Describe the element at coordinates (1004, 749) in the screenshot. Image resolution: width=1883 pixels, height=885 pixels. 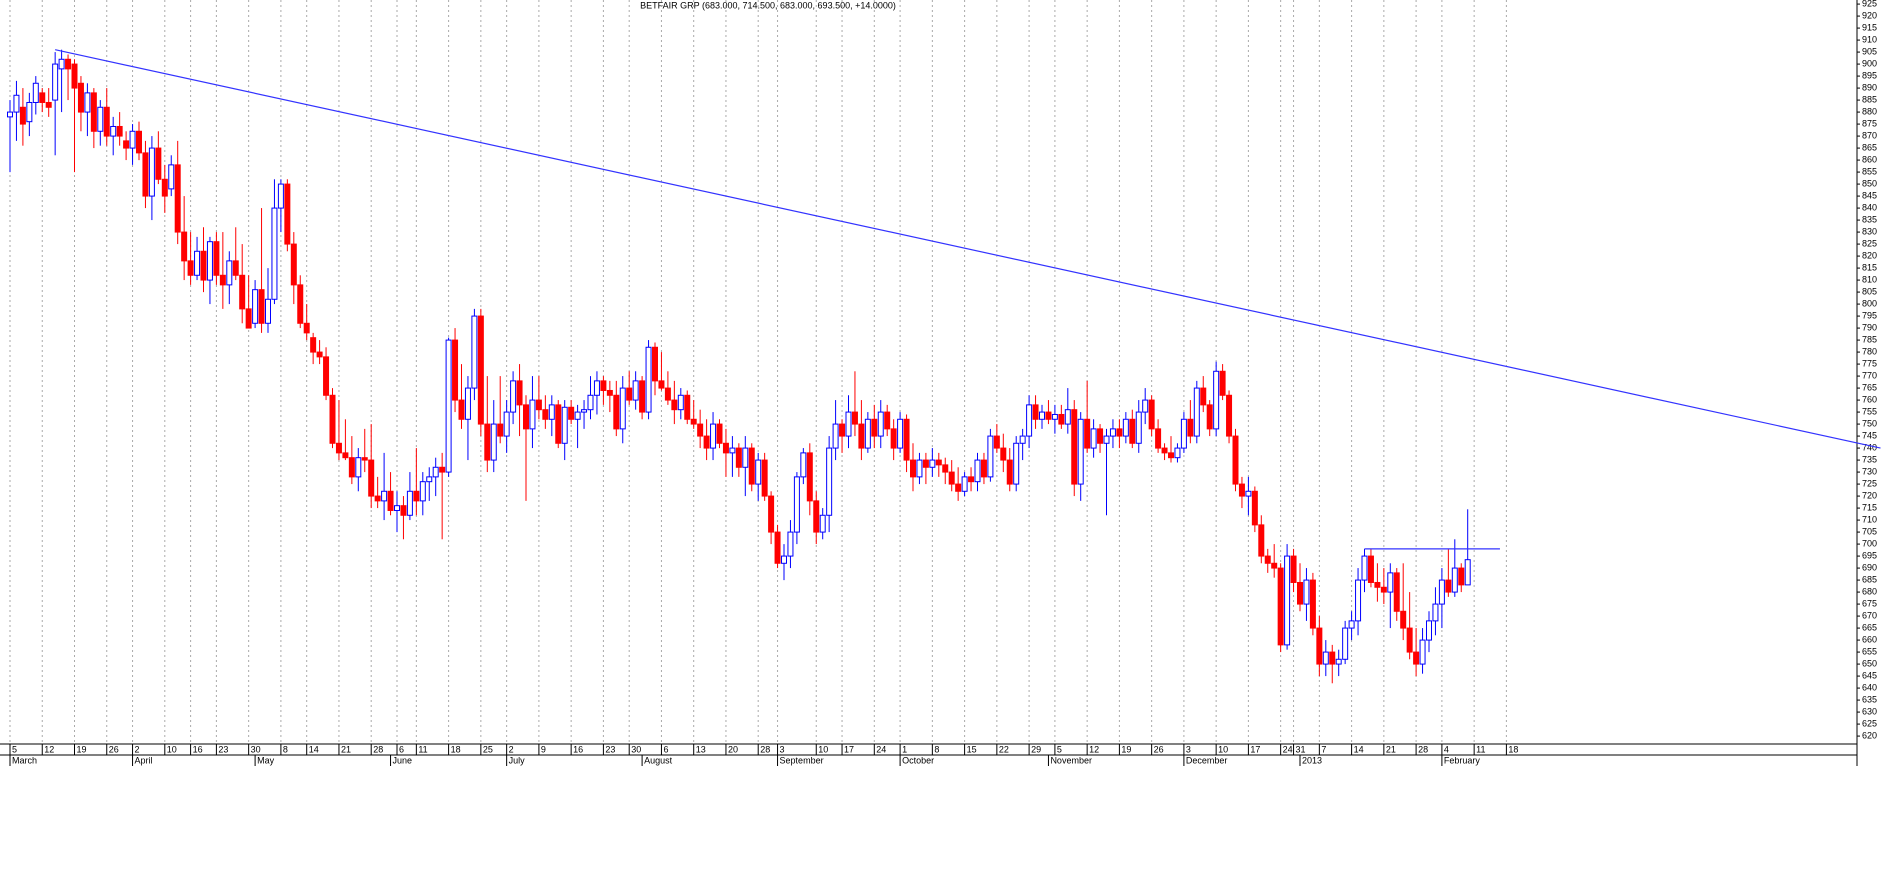
I see `x-tick-label: 22` at that location.